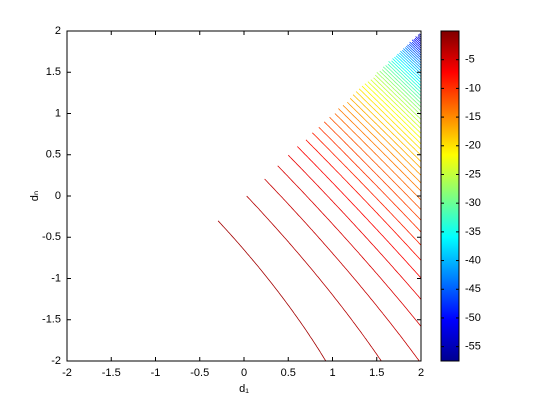 This screenshot has width=540, height=405. I want to click on x-tick-label: 0.5, so click(288, 373).